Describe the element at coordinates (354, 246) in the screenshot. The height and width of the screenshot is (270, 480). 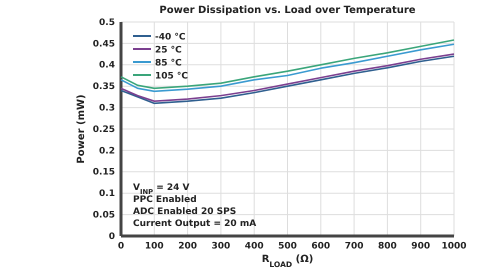
I see `x-tick-label: 700` at that location.